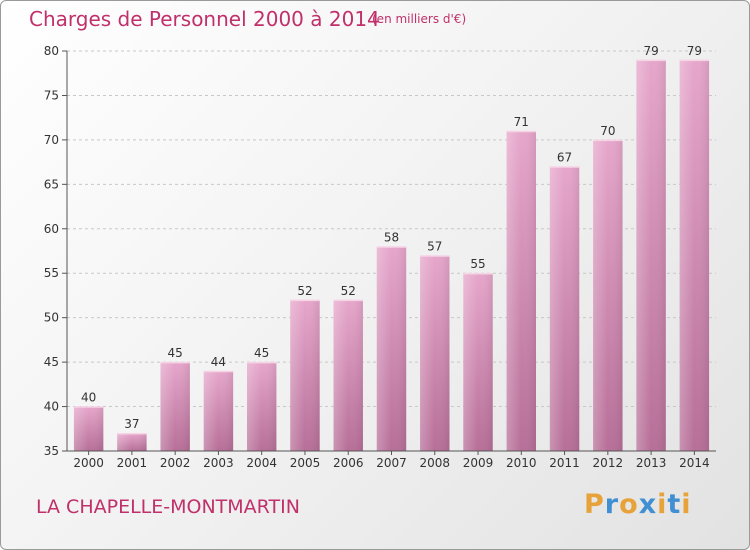 The height and width of the screenshot is (550, 750). What do you see at coordinates (51, 362) in the screenshot?
I see `y-tick-label: 45` at bounding box center [51, 362].